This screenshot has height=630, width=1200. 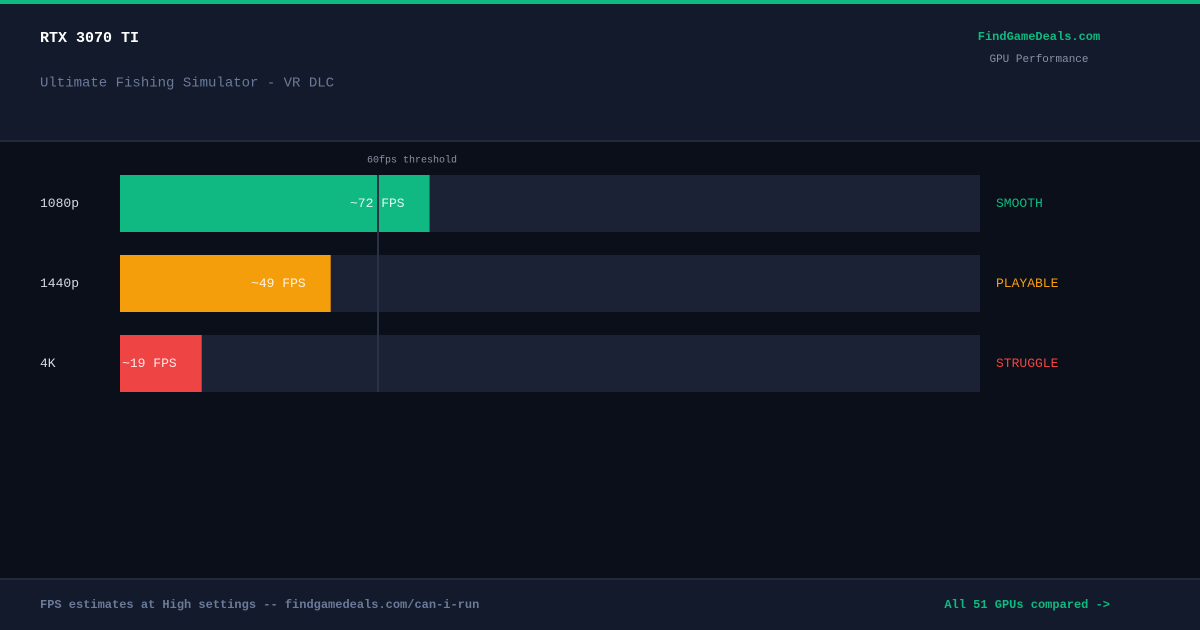 I want to click on category-label: 1080p, so click(x=59, y=203).